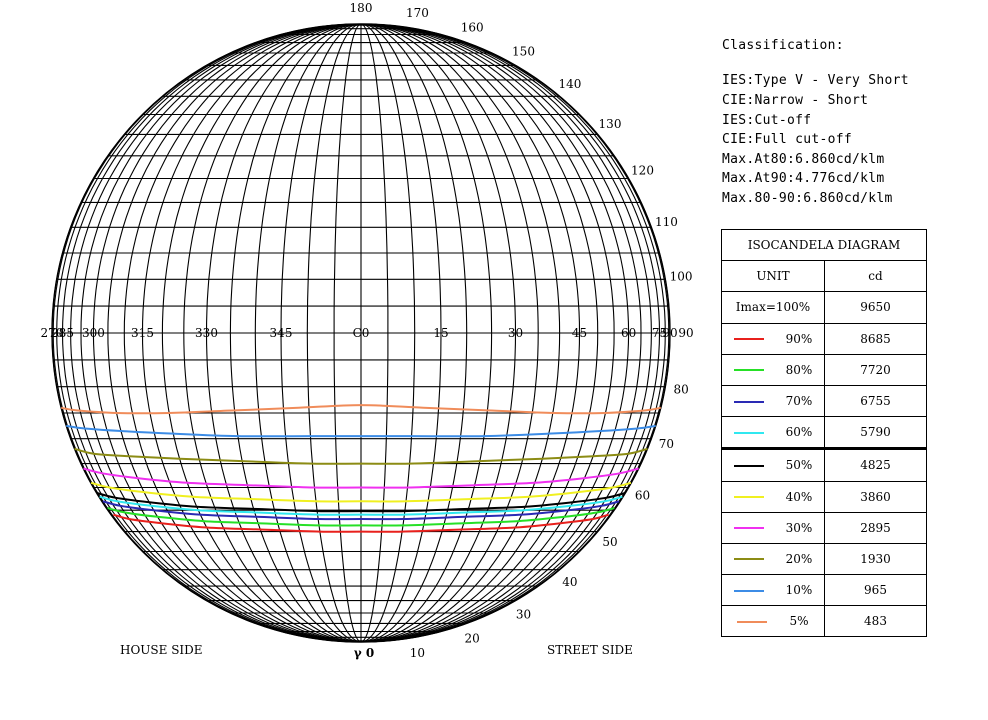  What do you see at coordinates (642, 496) in the screenshot?
I see `gamma-tick-label: 60` at bounding box center [642, 496].